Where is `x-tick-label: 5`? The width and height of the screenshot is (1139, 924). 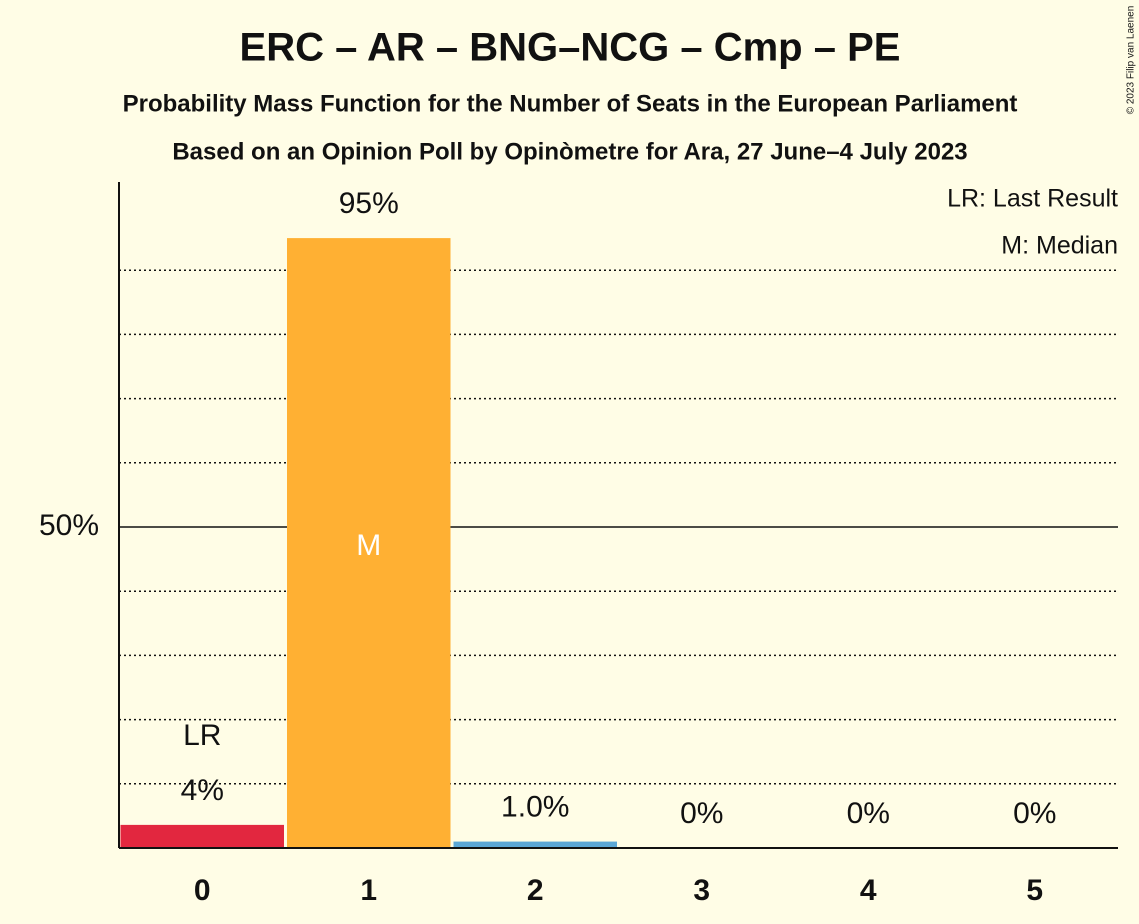 x-tick-label: 5 is located at coordinates (1034, 890).